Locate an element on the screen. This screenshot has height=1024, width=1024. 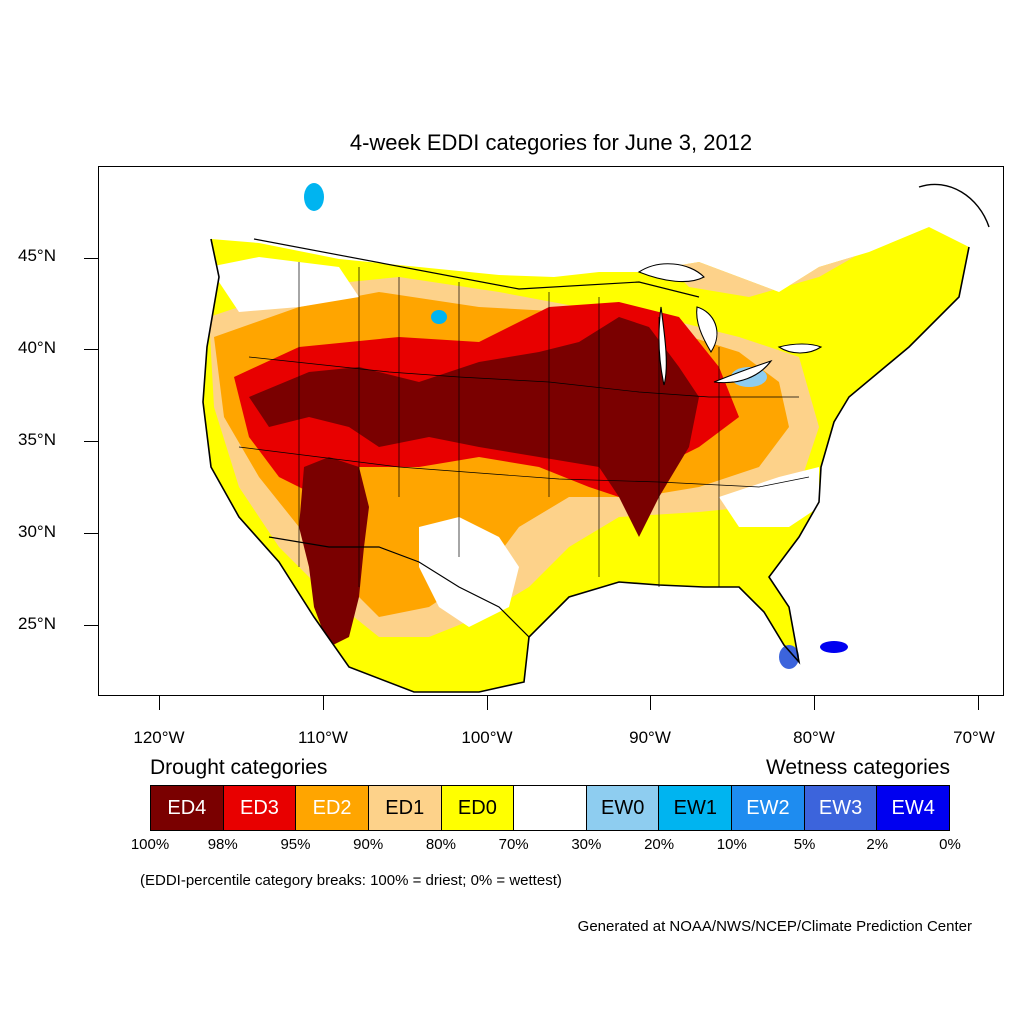
ew3-spot is located at coordinates (789, 657).